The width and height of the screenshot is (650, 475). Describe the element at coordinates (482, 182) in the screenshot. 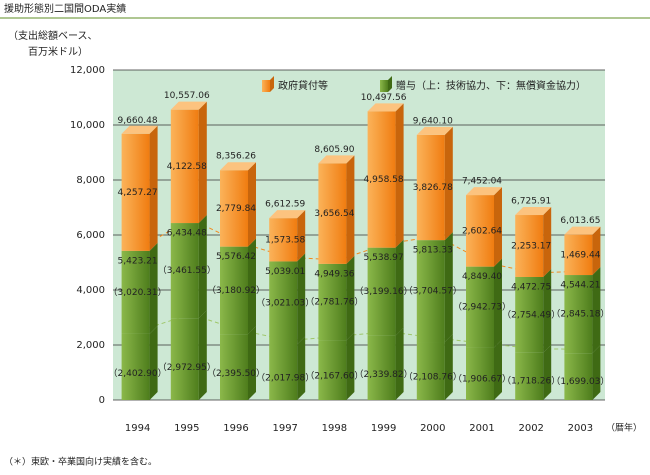

I see `total-label: 7,452.04` at that location.